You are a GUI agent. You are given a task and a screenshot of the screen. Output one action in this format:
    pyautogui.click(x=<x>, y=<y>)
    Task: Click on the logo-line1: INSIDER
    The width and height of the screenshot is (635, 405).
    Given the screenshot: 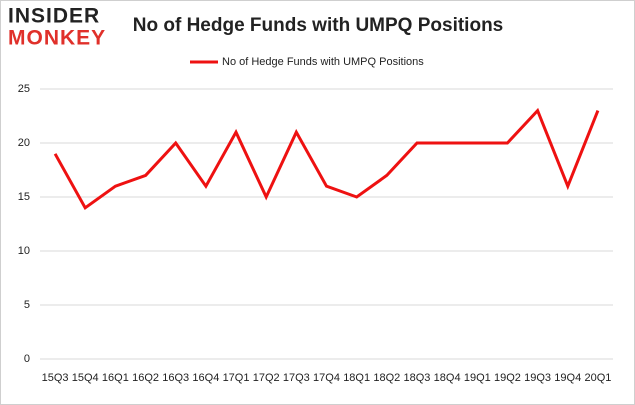 What is the action you would take?
    pyautogui.click(x=54, y=16)
    